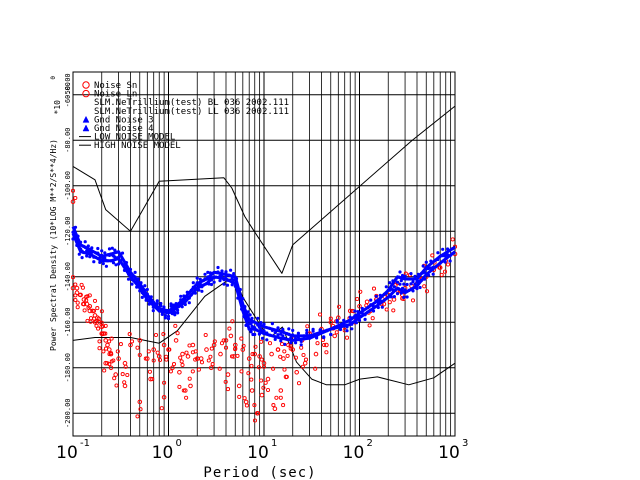 The width and height of the screenshot is (640, 480). I want to click on legend-label: Noise Ln, so click(115, 95).